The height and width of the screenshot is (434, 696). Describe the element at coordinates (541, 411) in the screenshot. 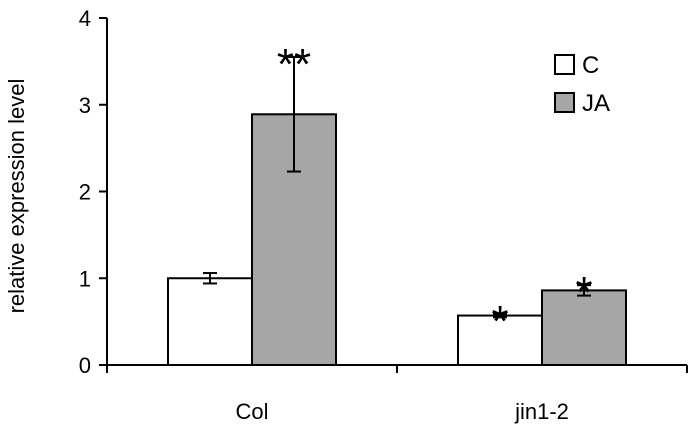

I see `x-tick-label: jin1-2` at that location.